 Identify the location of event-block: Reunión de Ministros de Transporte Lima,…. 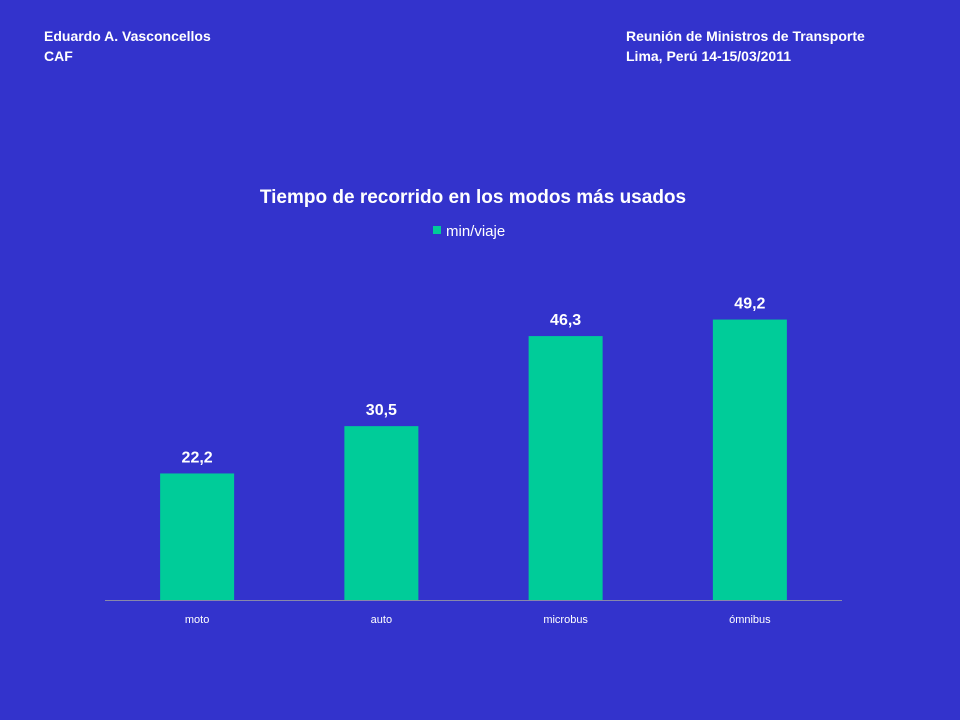
(745, 46).